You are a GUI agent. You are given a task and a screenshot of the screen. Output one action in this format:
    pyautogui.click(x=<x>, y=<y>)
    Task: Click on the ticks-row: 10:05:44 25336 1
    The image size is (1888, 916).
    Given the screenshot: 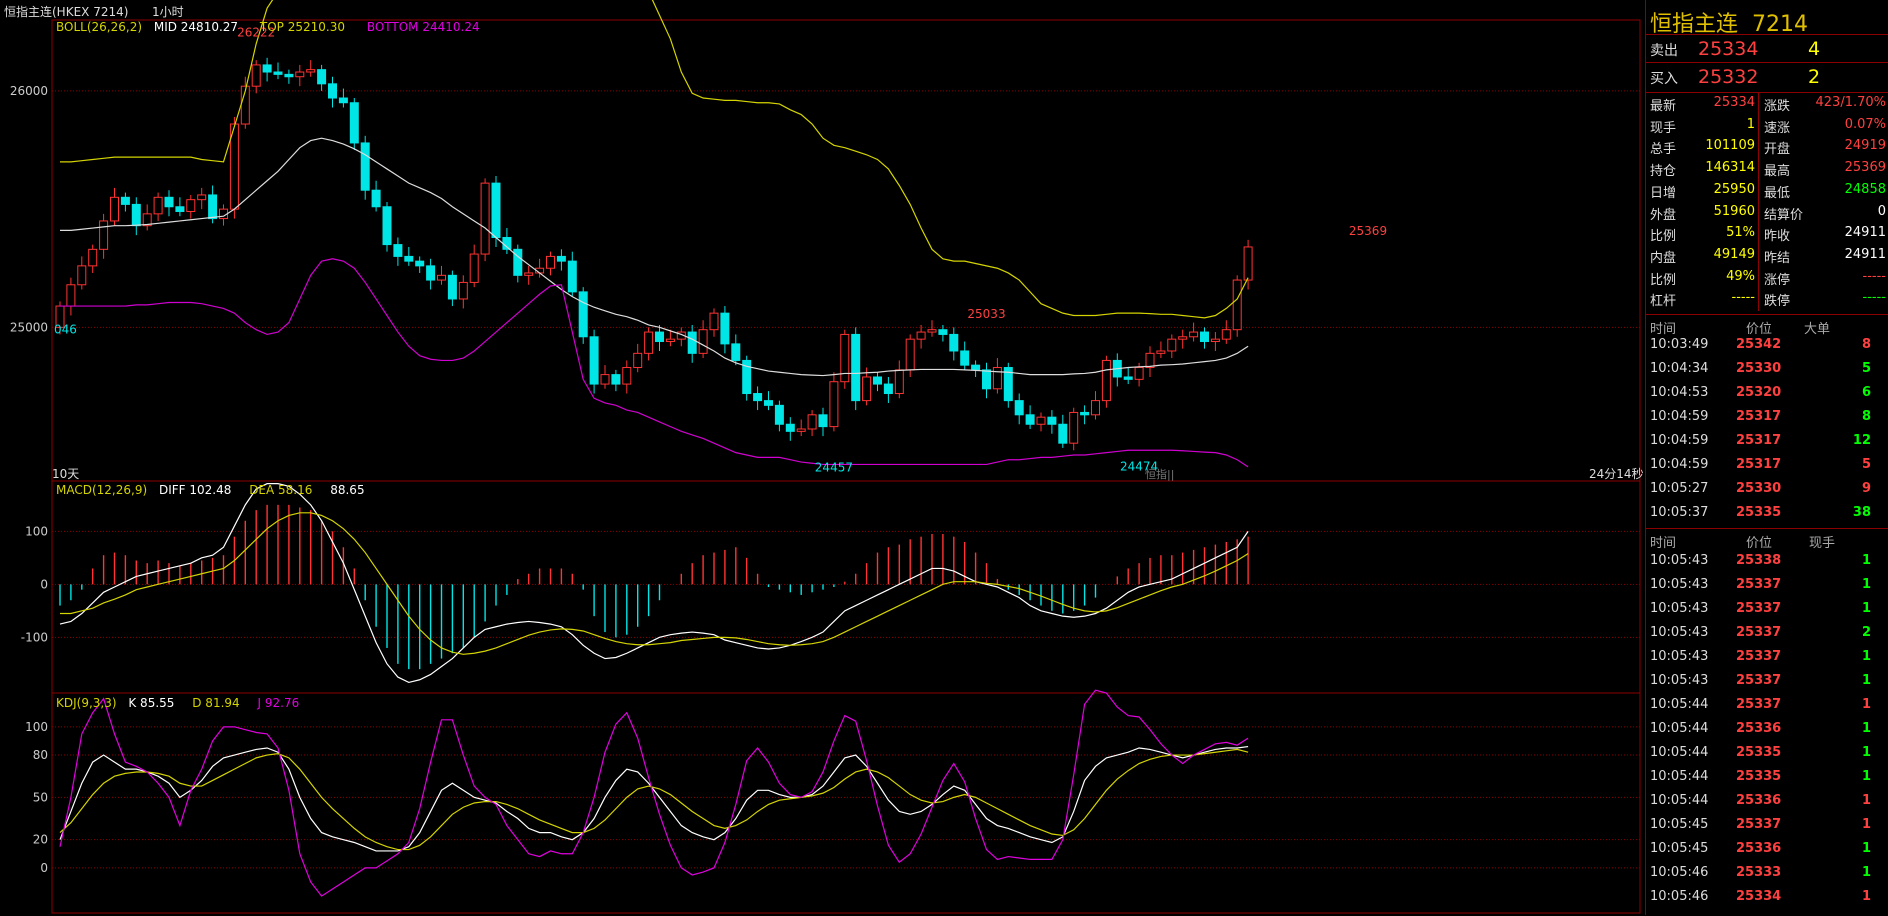 What is the action you would take?
    pyautogui.click(x=1767, y=805)
    